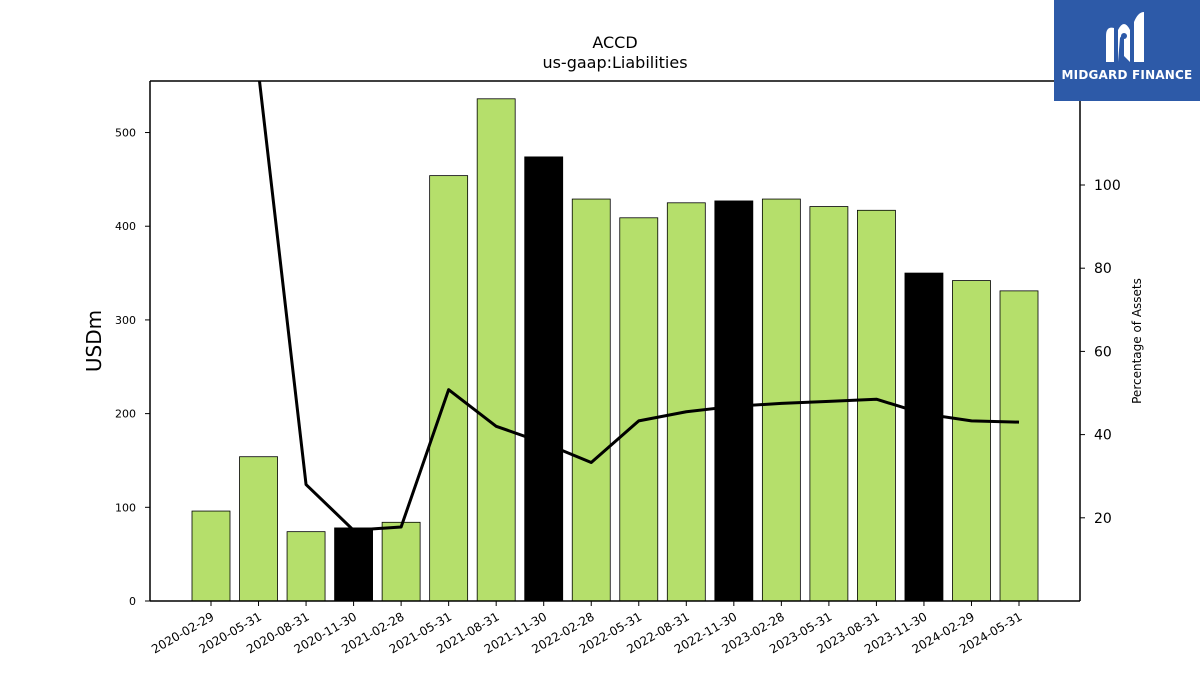  Describe the element at coordinates (1107, 186) in the screenshot. I see `y2-tick-label: 100` at that location.